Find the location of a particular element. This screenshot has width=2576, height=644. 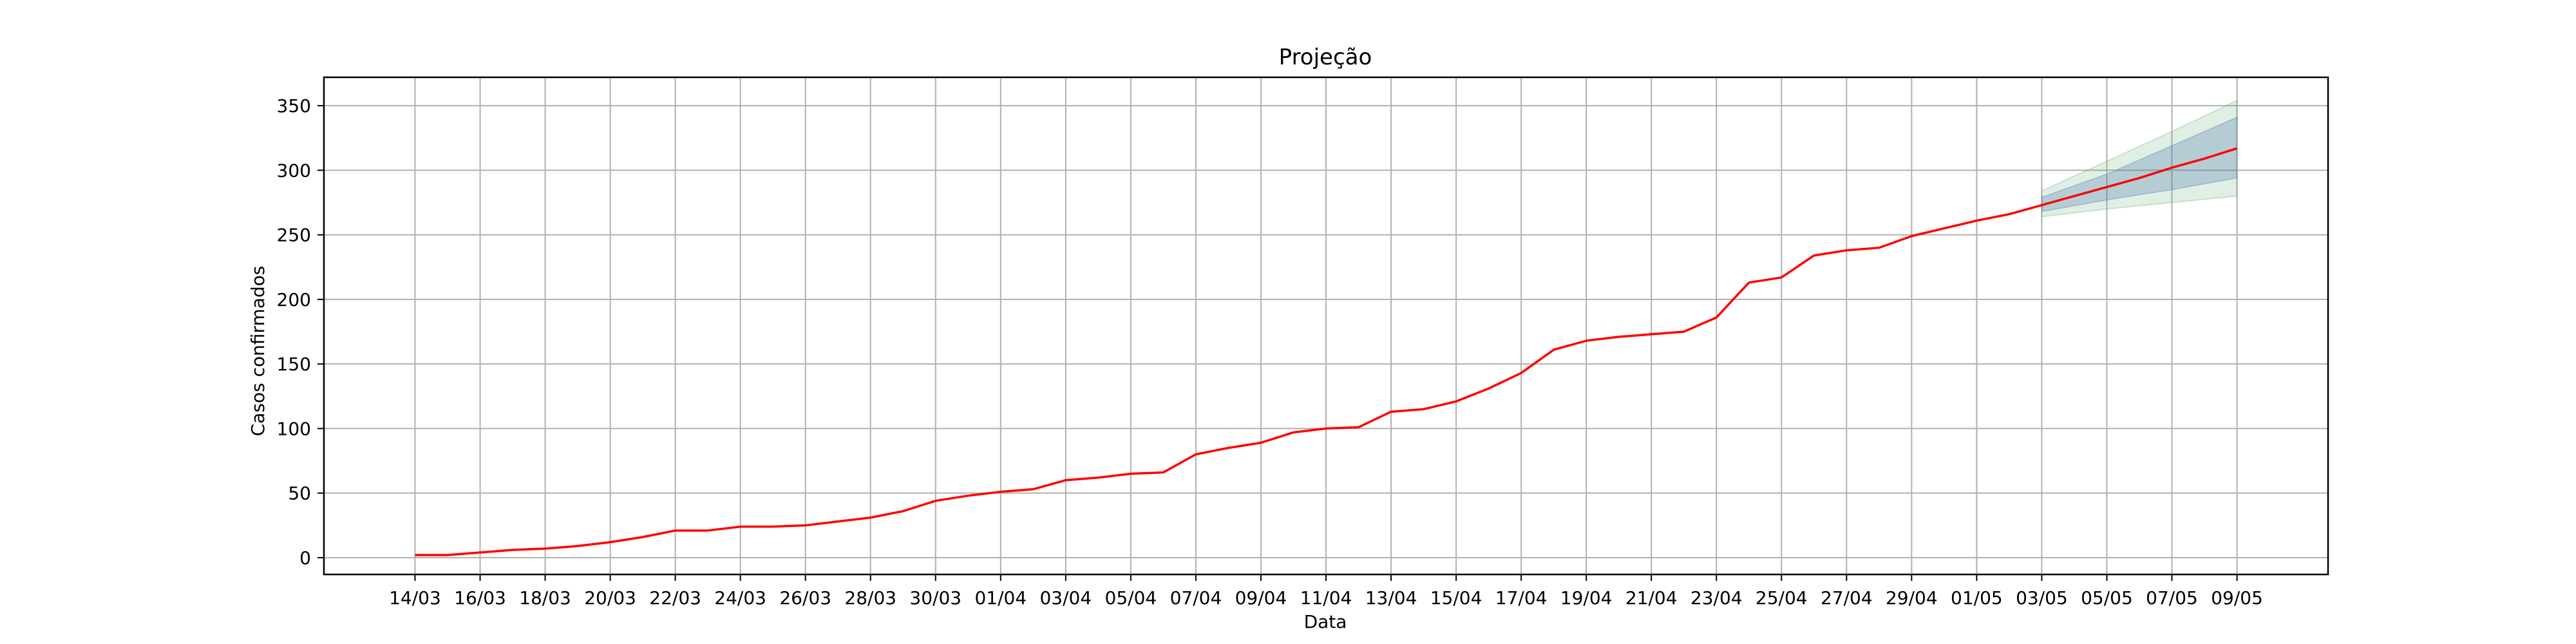

confidence-bands is located at coordinates (2139, 159).